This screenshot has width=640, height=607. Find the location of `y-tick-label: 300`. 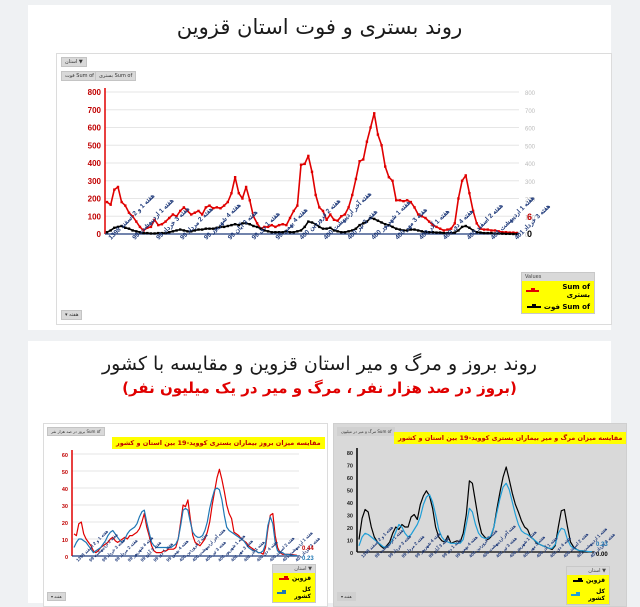

y-tick-label: 300 is located at coordinates (95, 181).